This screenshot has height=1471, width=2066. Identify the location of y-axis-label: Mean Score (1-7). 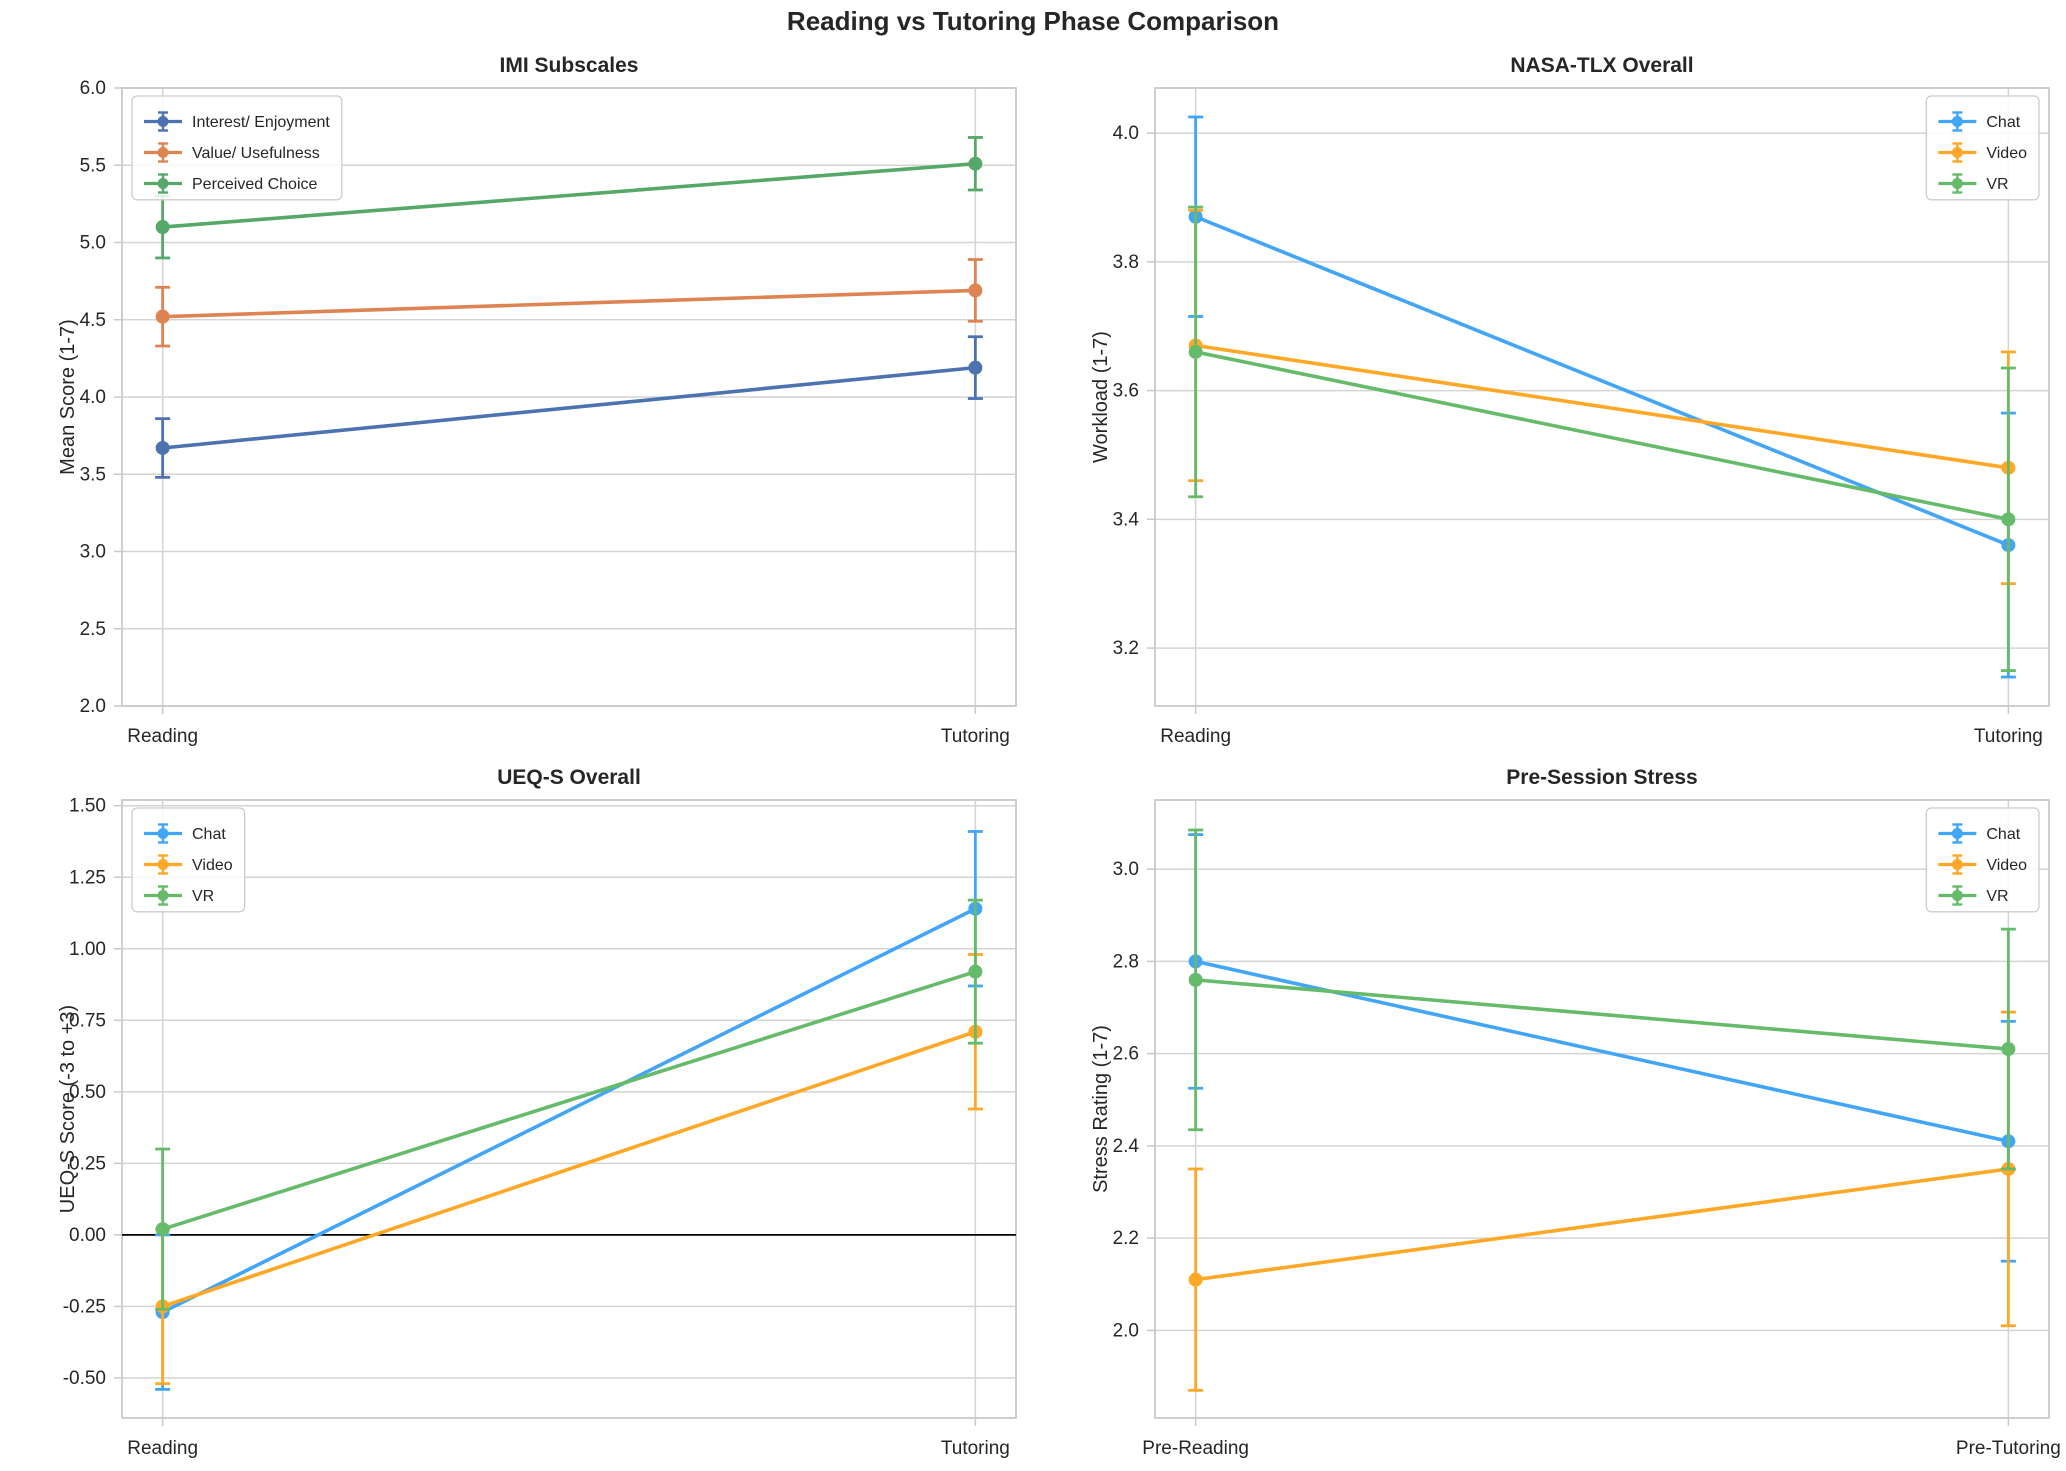
(68, 397).